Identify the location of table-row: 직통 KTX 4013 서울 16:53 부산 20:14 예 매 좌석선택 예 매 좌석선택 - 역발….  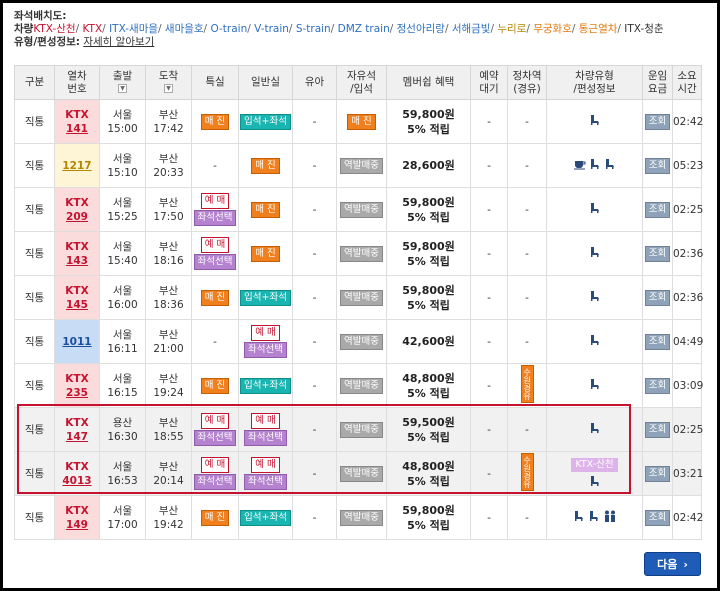
(358, 473).